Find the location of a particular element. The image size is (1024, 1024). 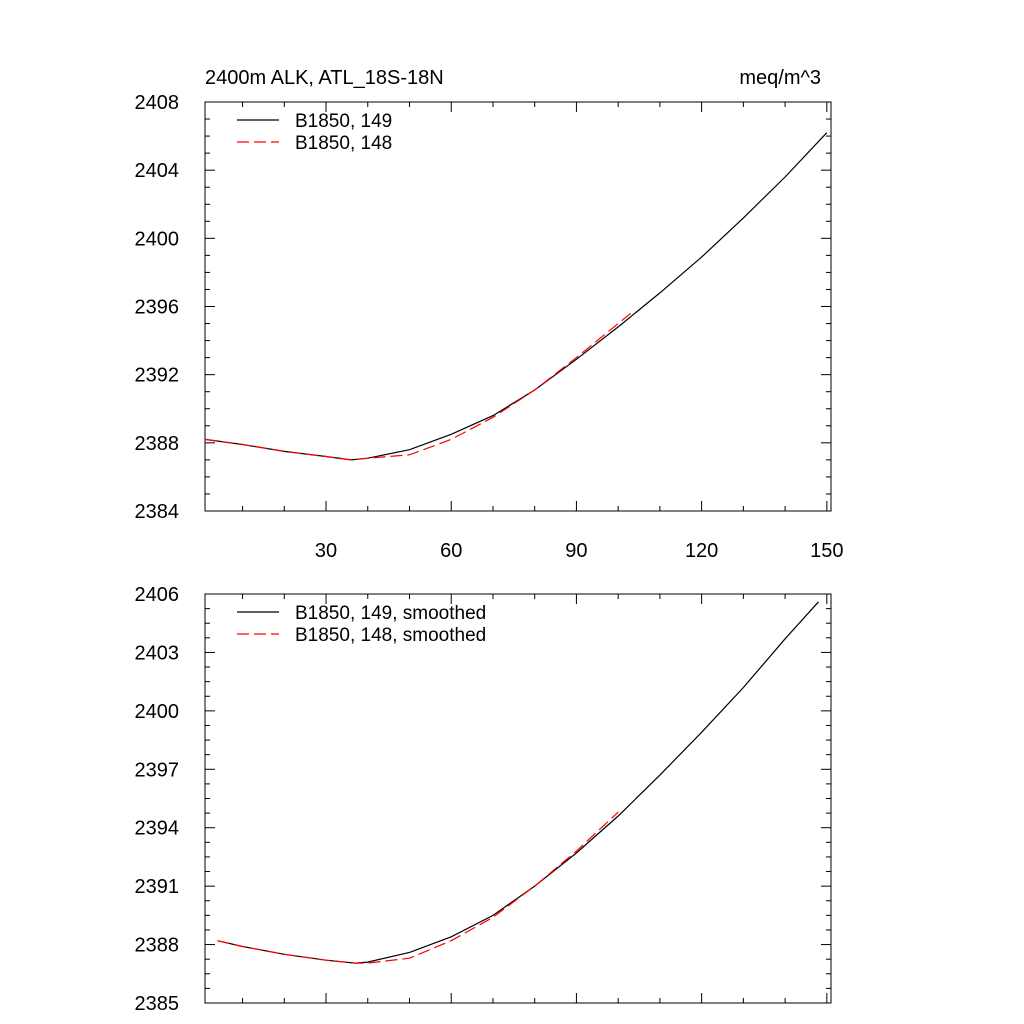

y-tick-label: 2404 is located at coordinates (157, 171).